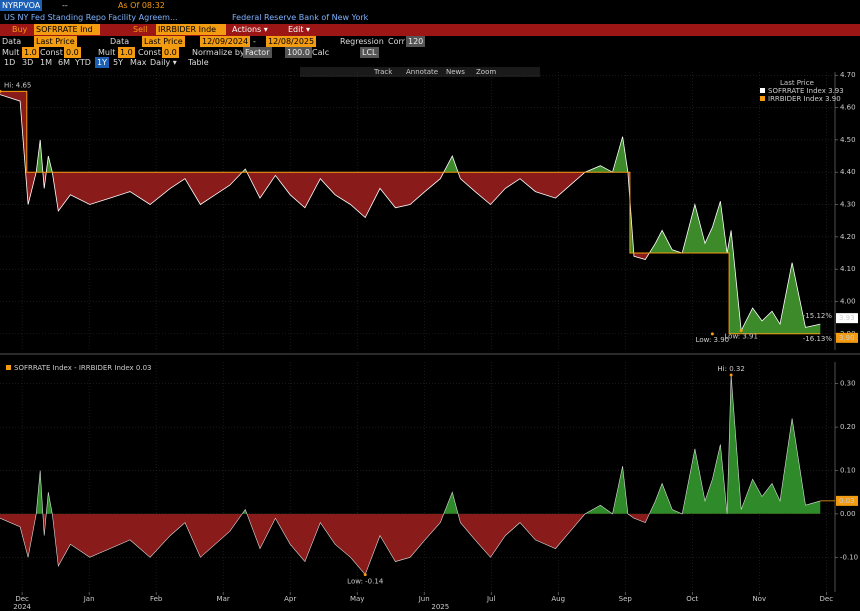 Image resolution: width=860 pixels, height=611 pixels. I want to click on header-item: Normalize by, so click(218, 52).